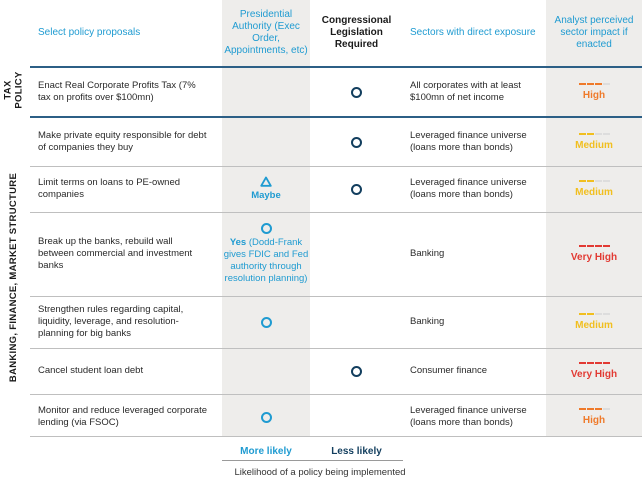 The image size is (642, 488). Describe the element at coordinates (89, 32) in the screenshot. I see `header-proposals: Select policy proposals` at that location.